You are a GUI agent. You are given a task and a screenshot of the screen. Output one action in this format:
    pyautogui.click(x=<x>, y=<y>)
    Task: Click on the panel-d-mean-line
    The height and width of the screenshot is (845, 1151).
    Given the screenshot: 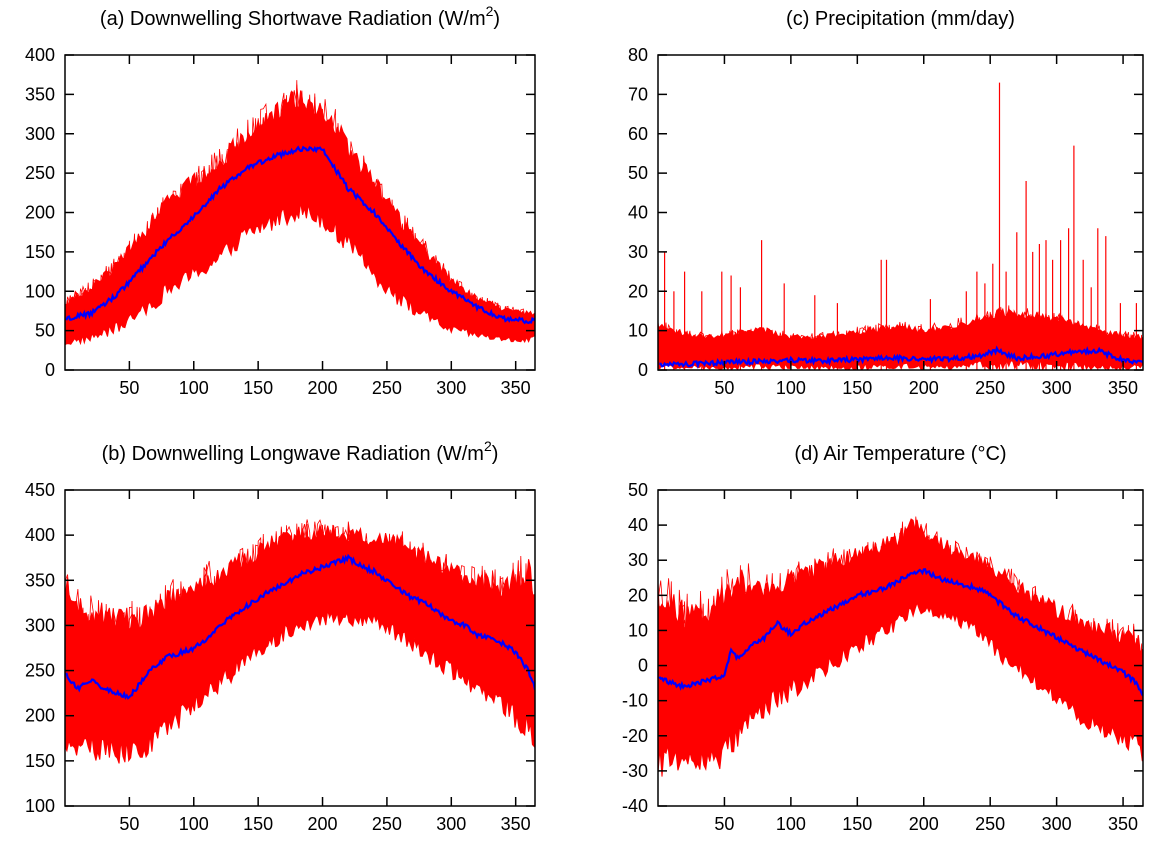 What is the action you would take?
    pyautogui.click(x=900, y=632)
    